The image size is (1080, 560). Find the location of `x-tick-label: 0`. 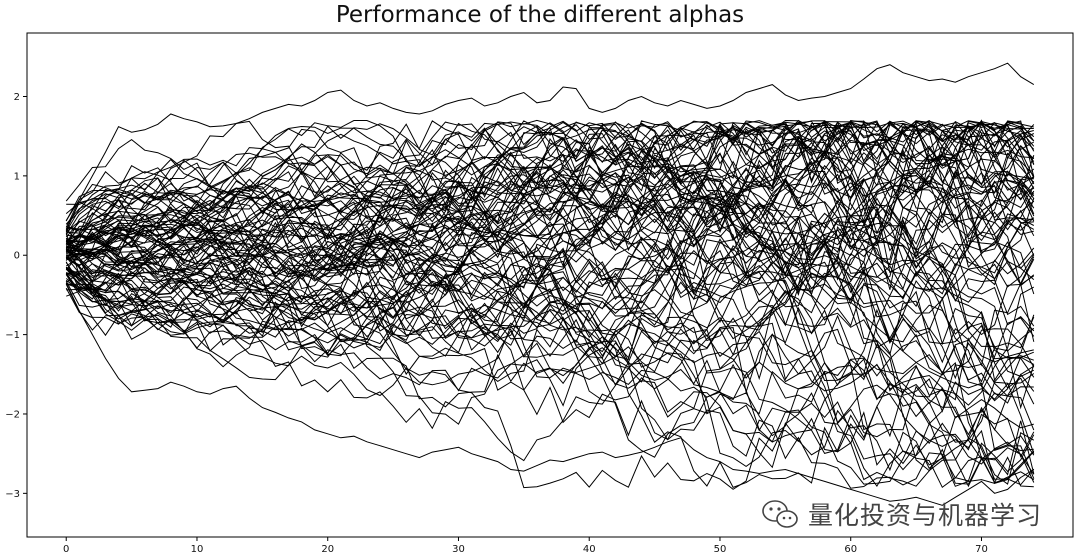

x-tick-label: 0 is located at coordinates (66, 549).